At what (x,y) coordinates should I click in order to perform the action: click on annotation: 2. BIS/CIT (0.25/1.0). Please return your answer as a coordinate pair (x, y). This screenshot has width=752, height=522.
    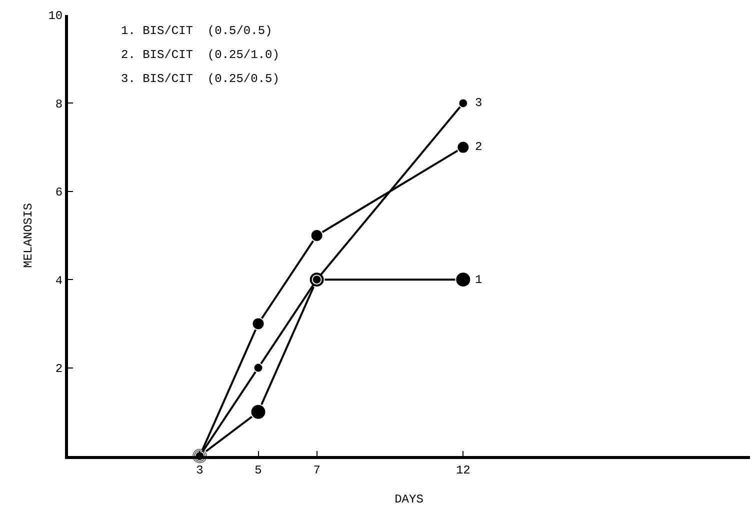
    Looking at the image, I should click on (200, 55).